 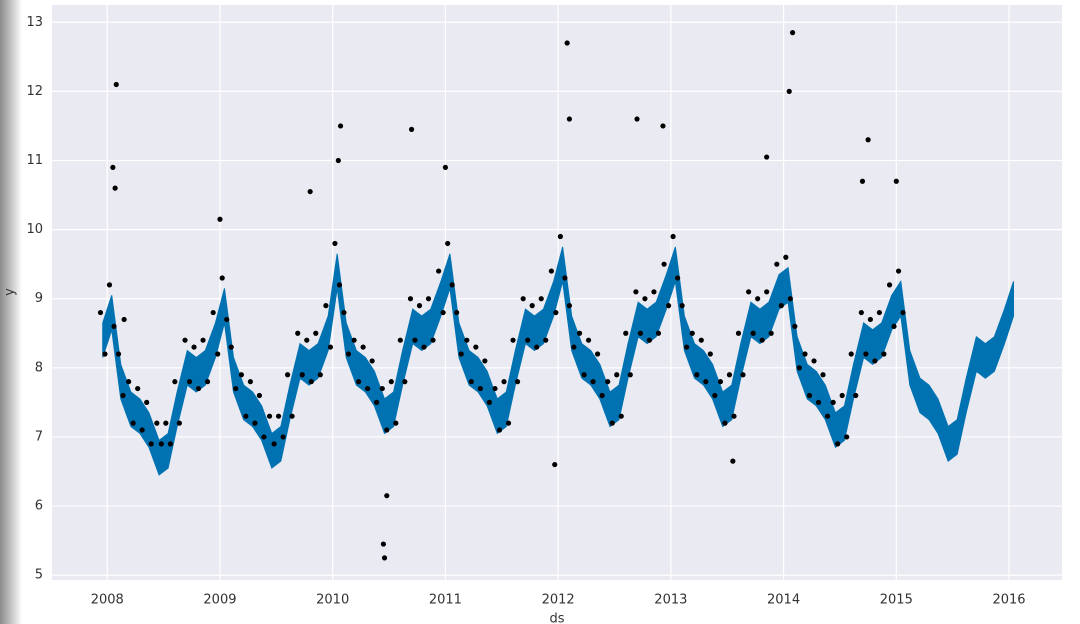 I want to click on y-tick-label: 7, so click(x=39, y=436).